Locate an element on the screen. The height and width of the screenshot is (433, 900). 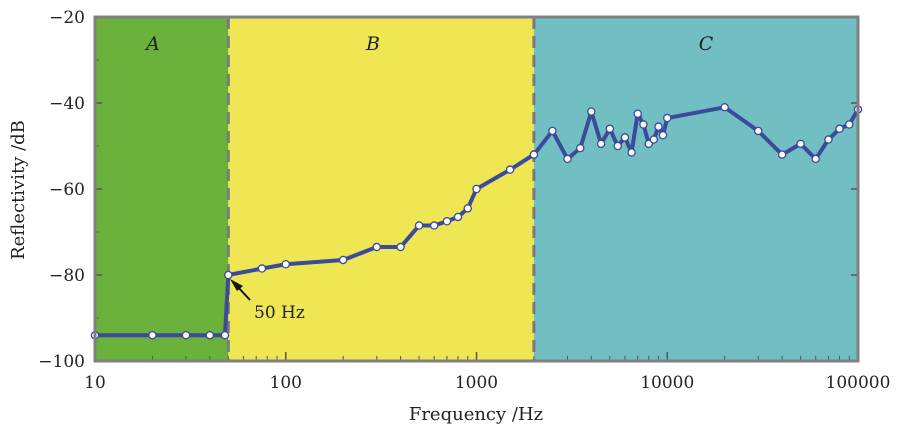
x-tick-label: 100000 is located at coordinates (858, 383).